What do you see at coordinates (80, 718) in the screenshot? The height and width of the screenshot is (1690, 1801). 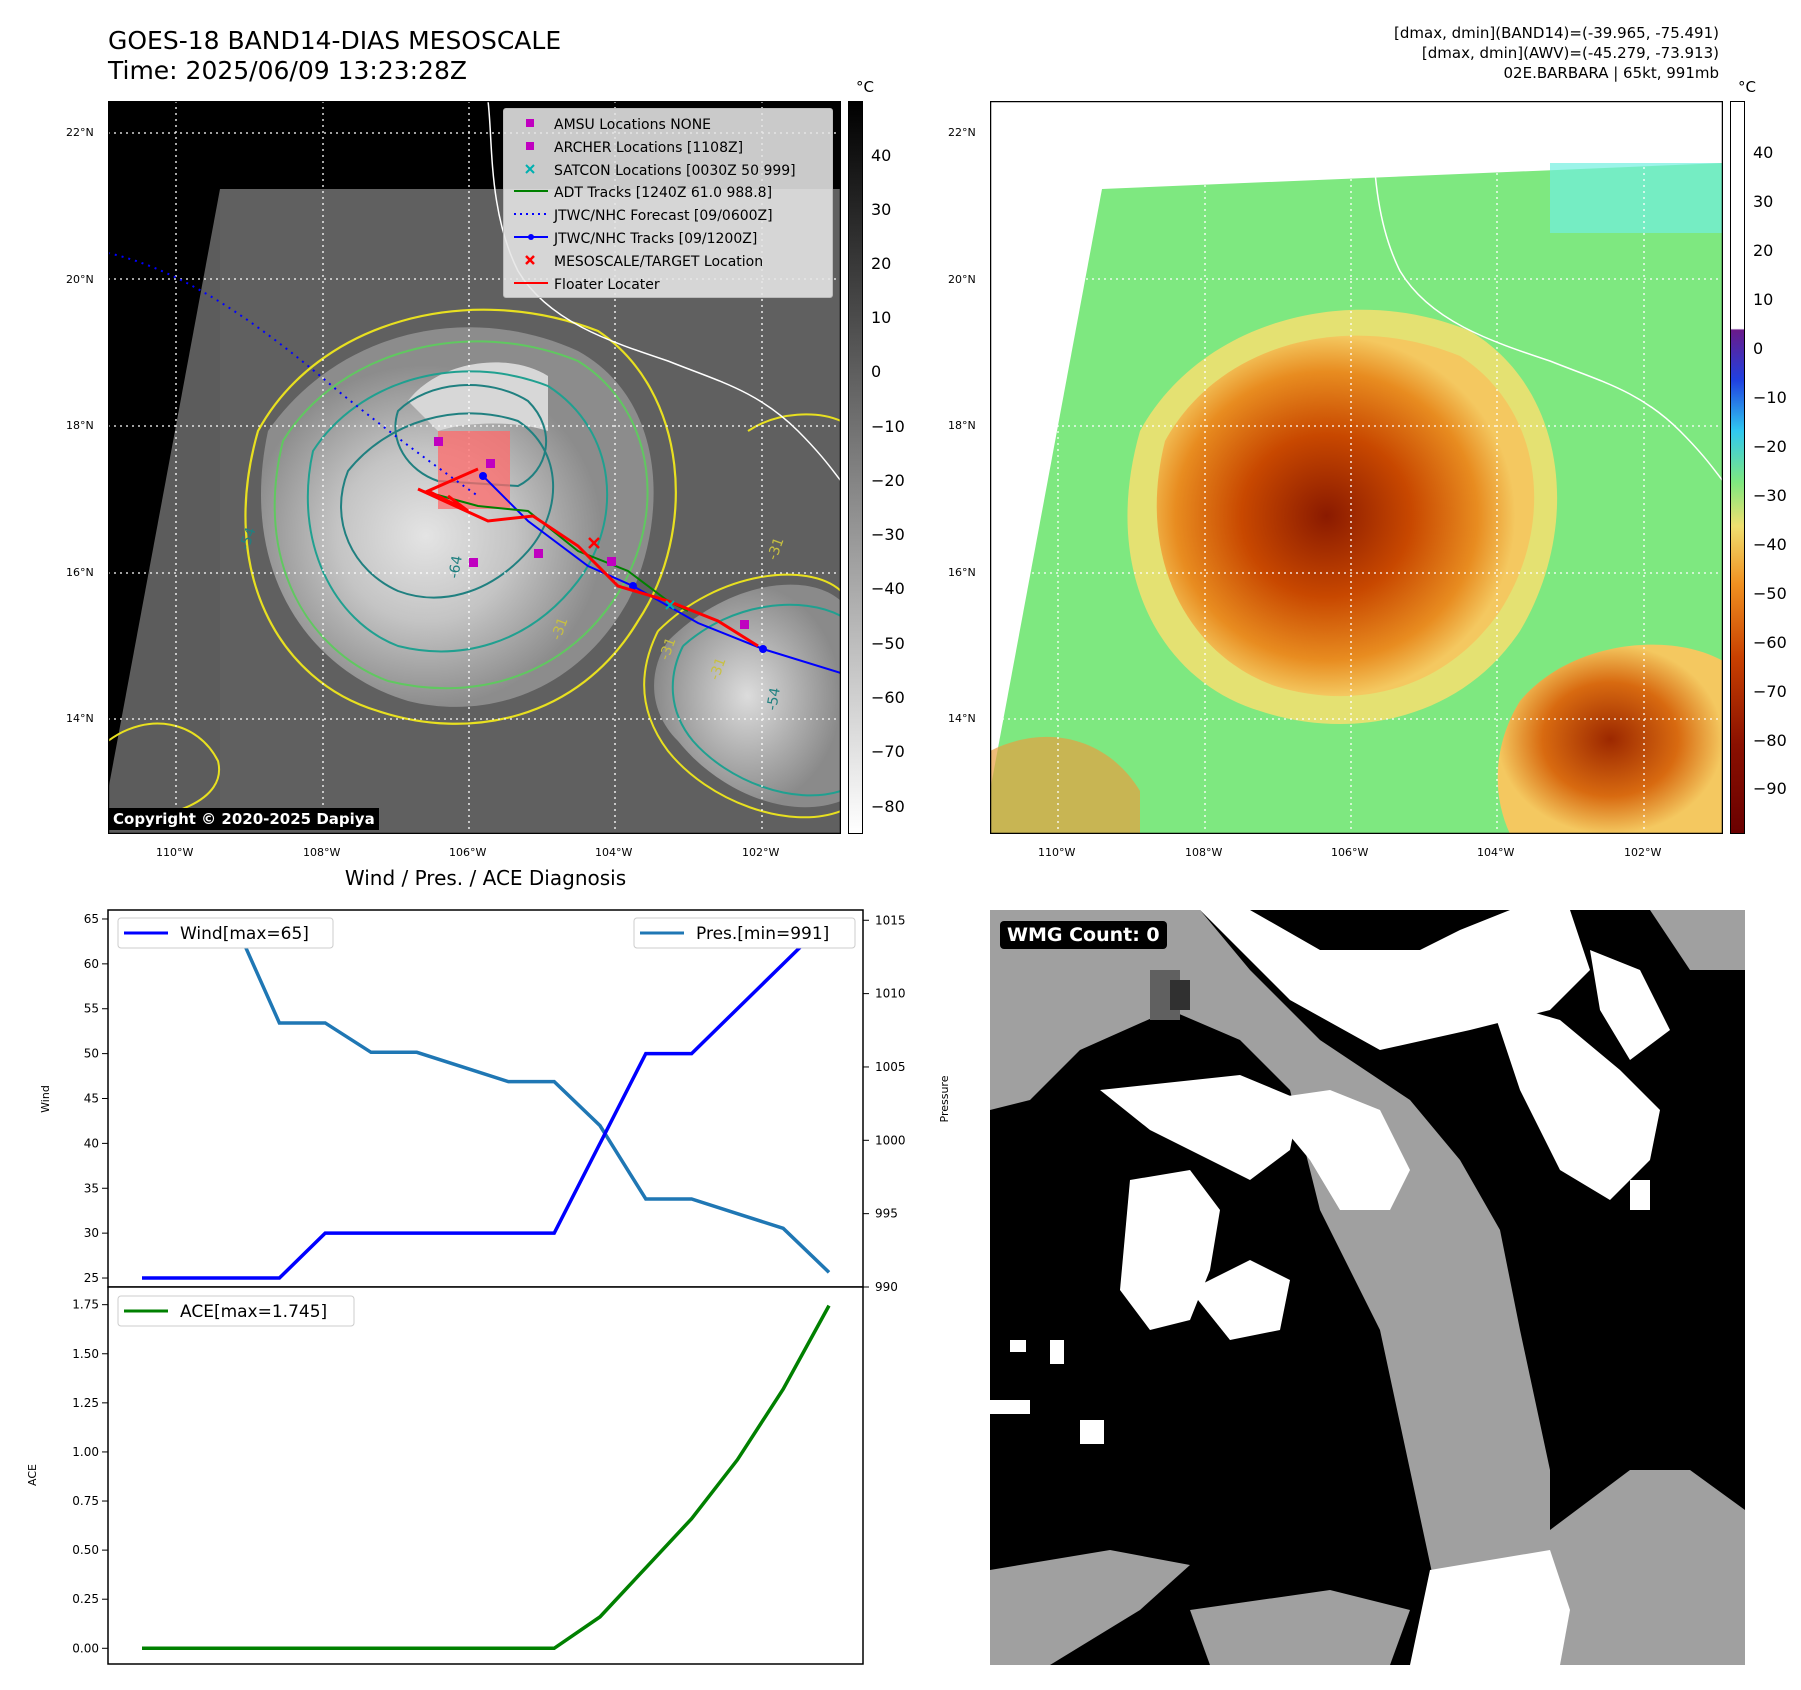 I see `lat-label-14n: 14°N` at bounding box center [80, 718].